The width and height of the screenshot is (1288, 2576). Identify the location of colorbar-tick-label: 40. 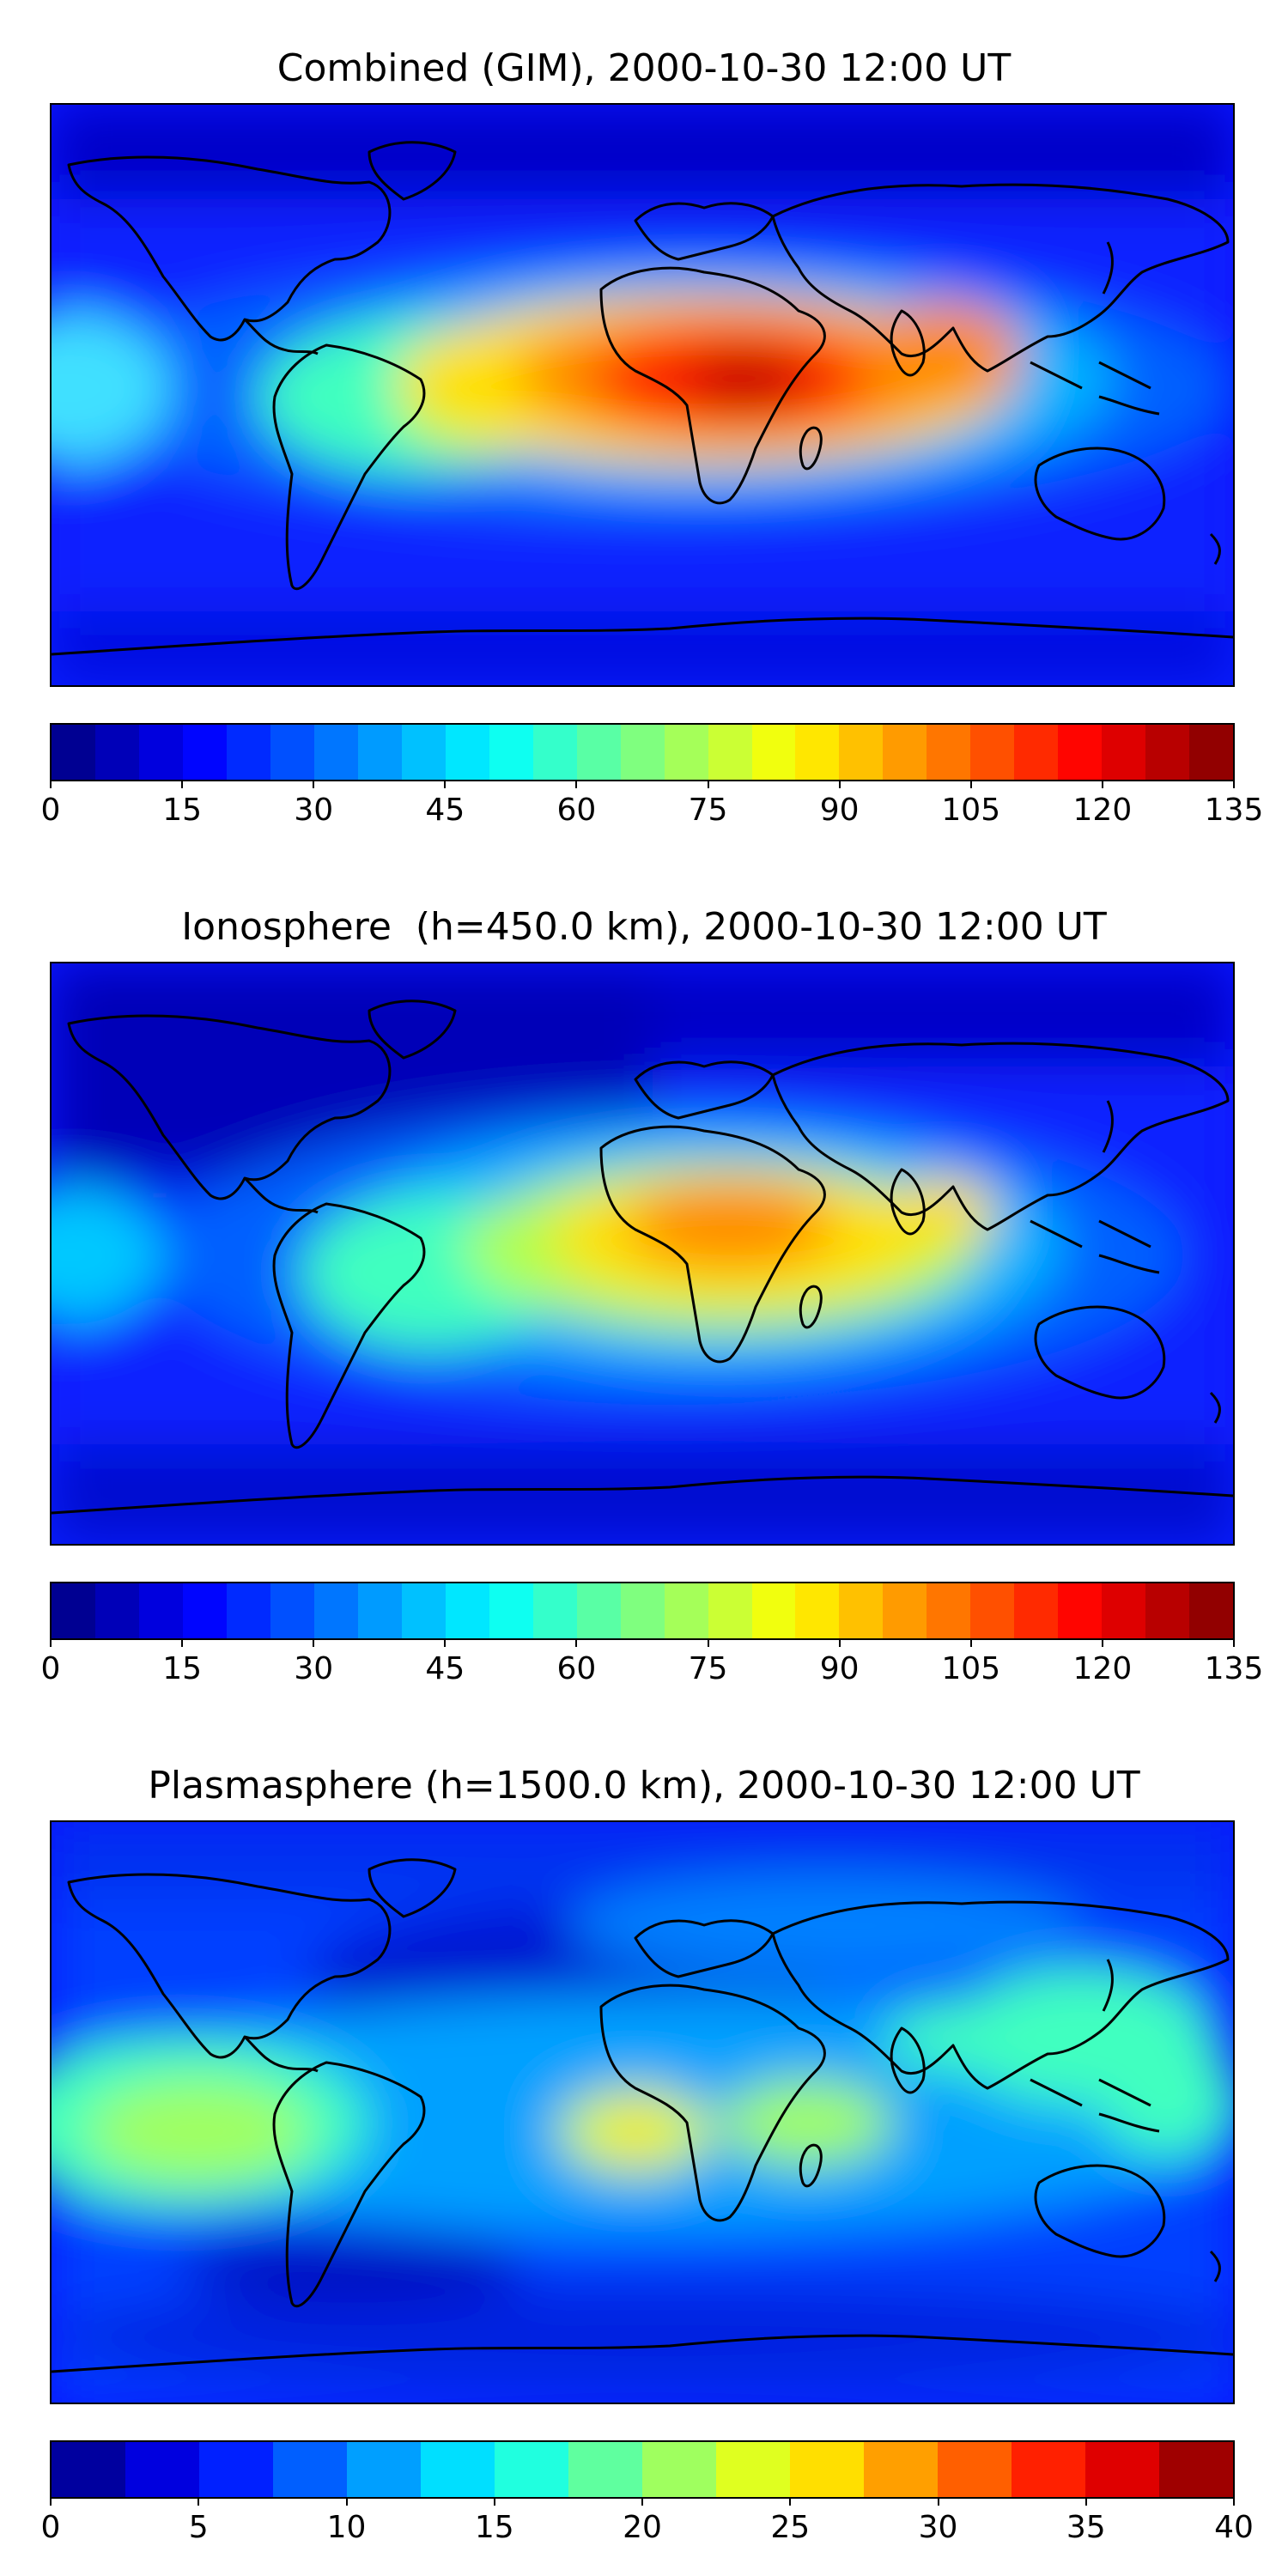
(1234, 2528).